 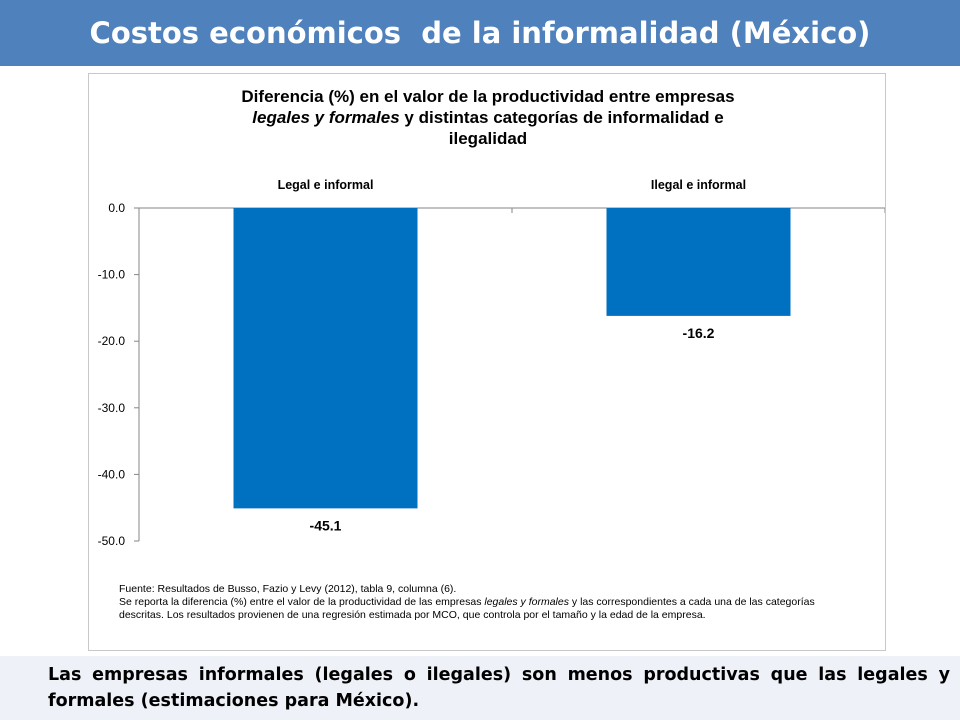 I want to click on data-label: -45.1, so click(x=326, y=525).